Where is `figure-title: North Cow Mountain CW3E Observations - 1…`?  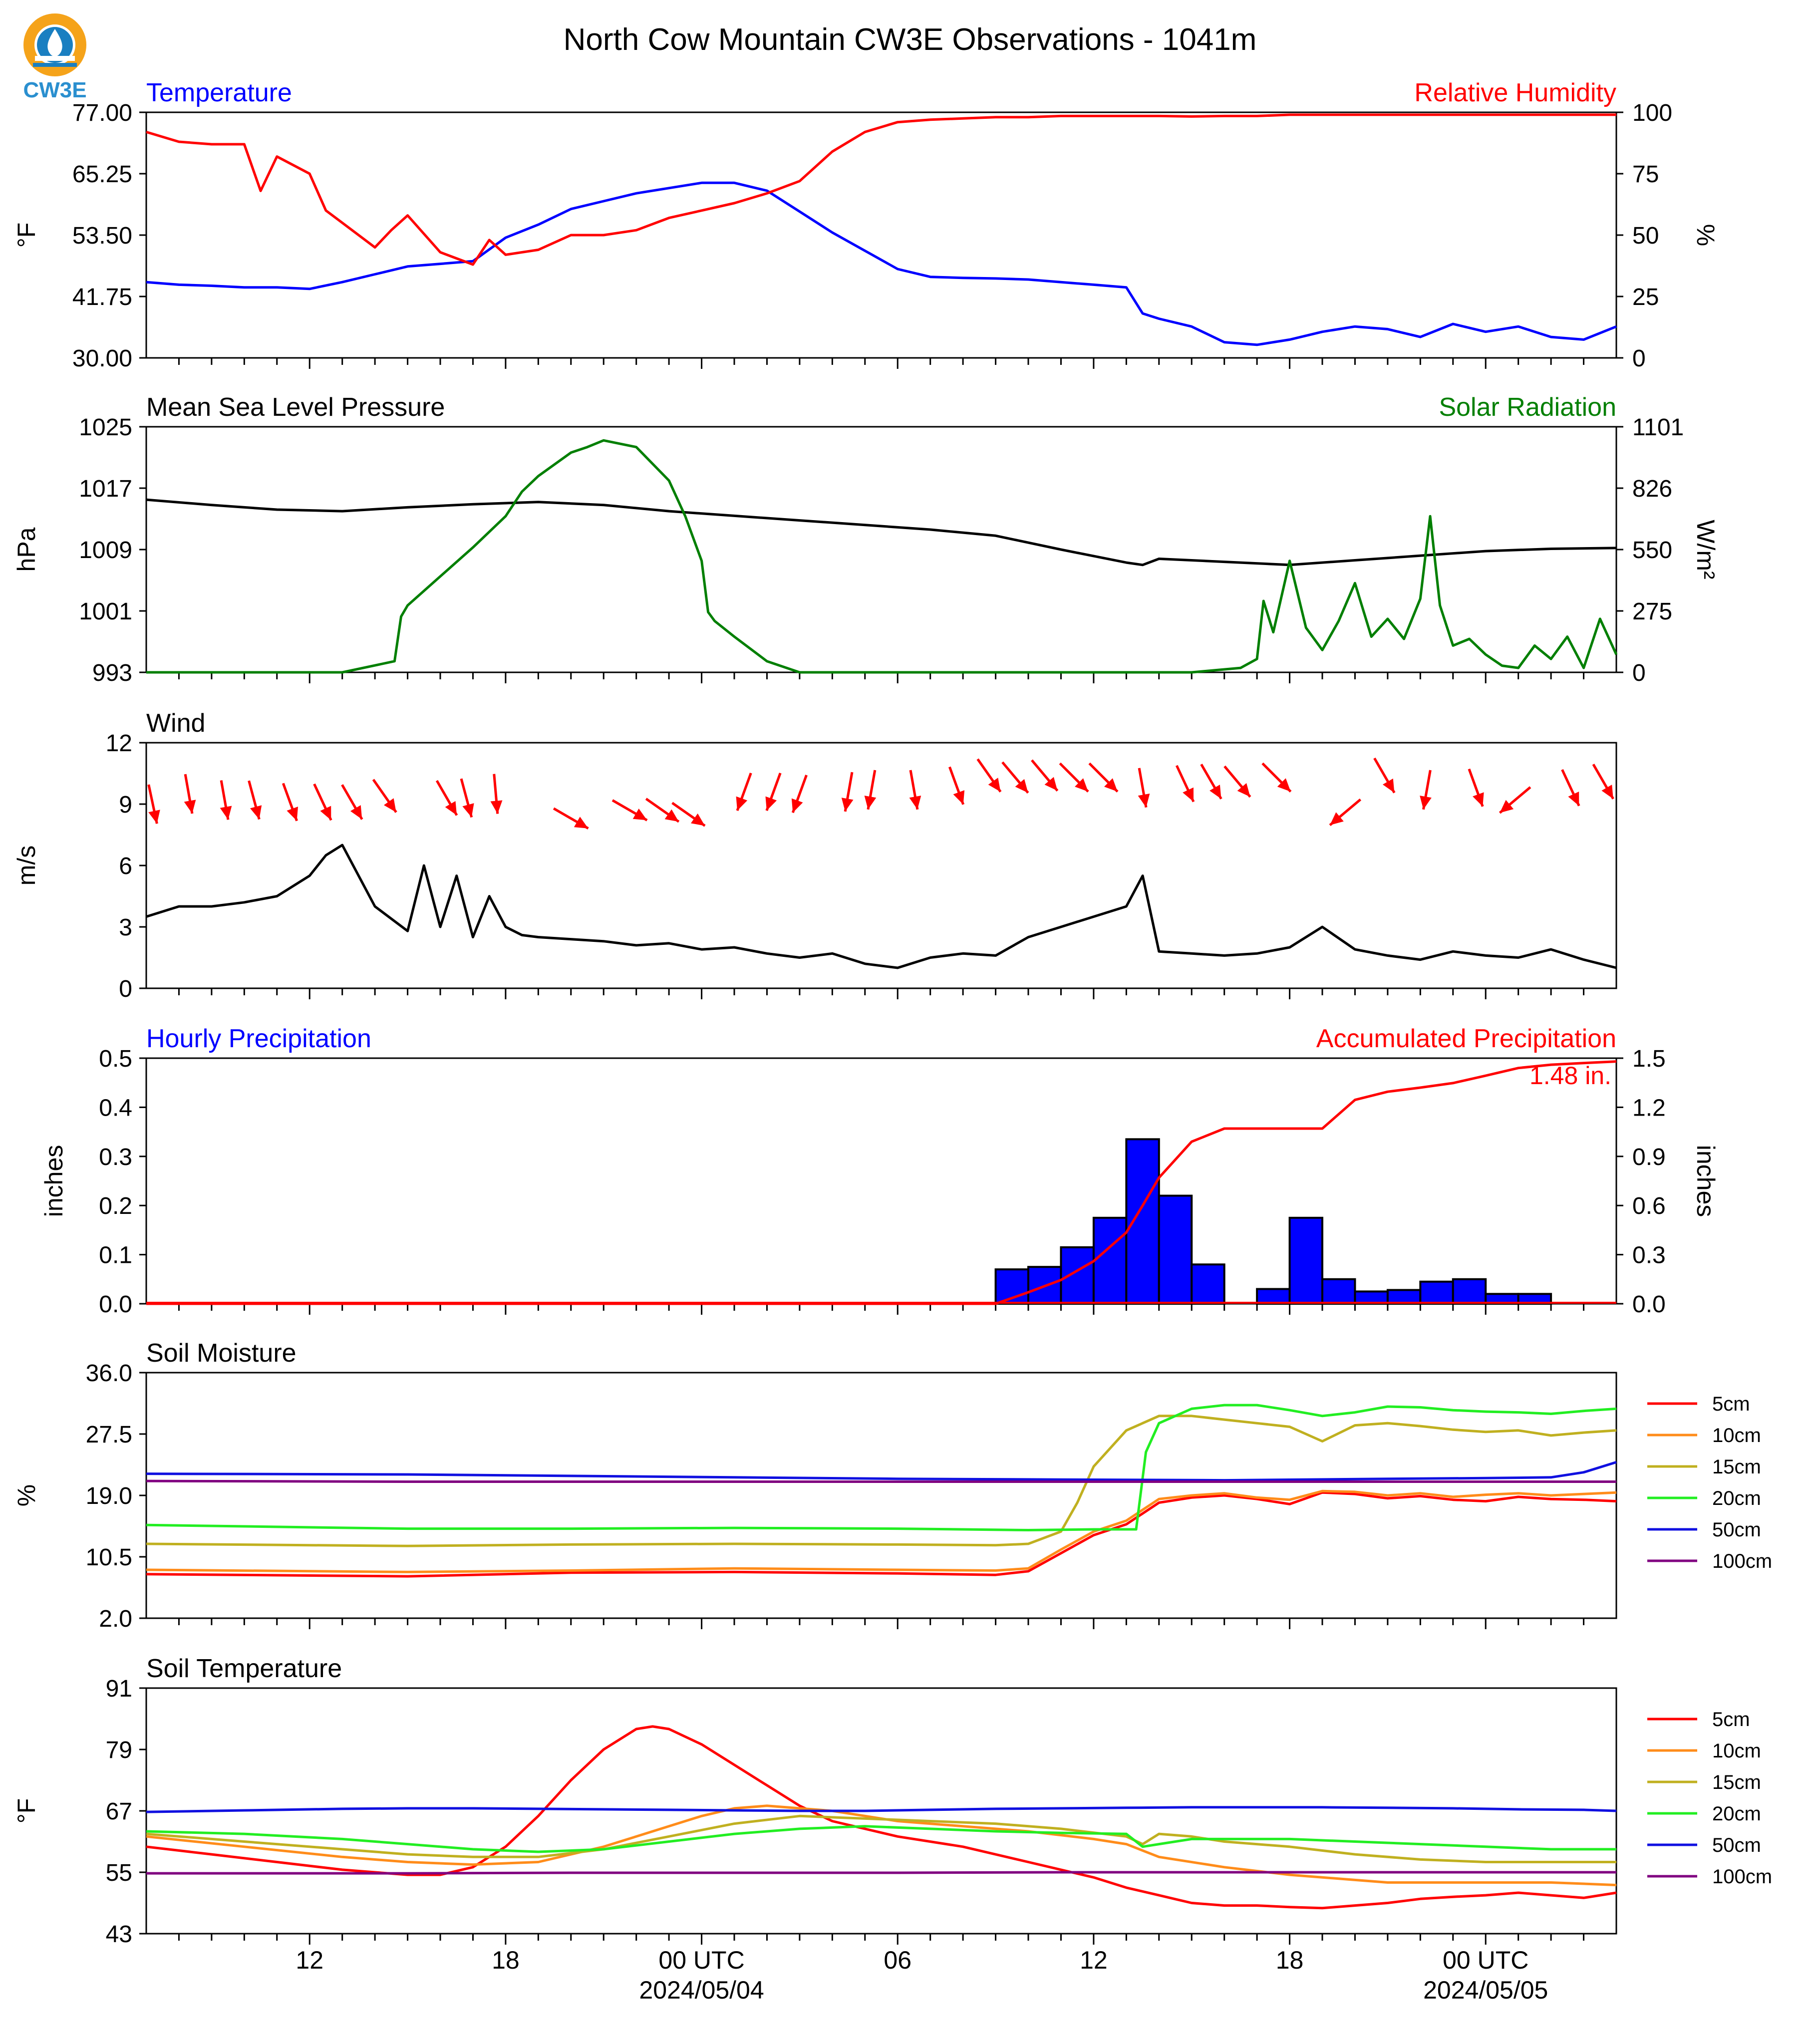 figure-title: North Cow Mountain CW3E Observations - 1… is located at coordinates (910, 39).